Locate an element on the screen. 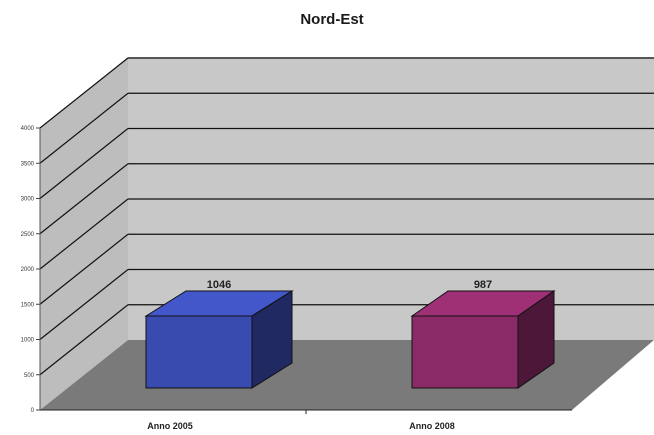 The height and width of the screenshot is (435, 654). y-axis-ticks: 0 500 1000 1500 2000 2500 3000 3500 4000 is located at coordinates (30, 270).